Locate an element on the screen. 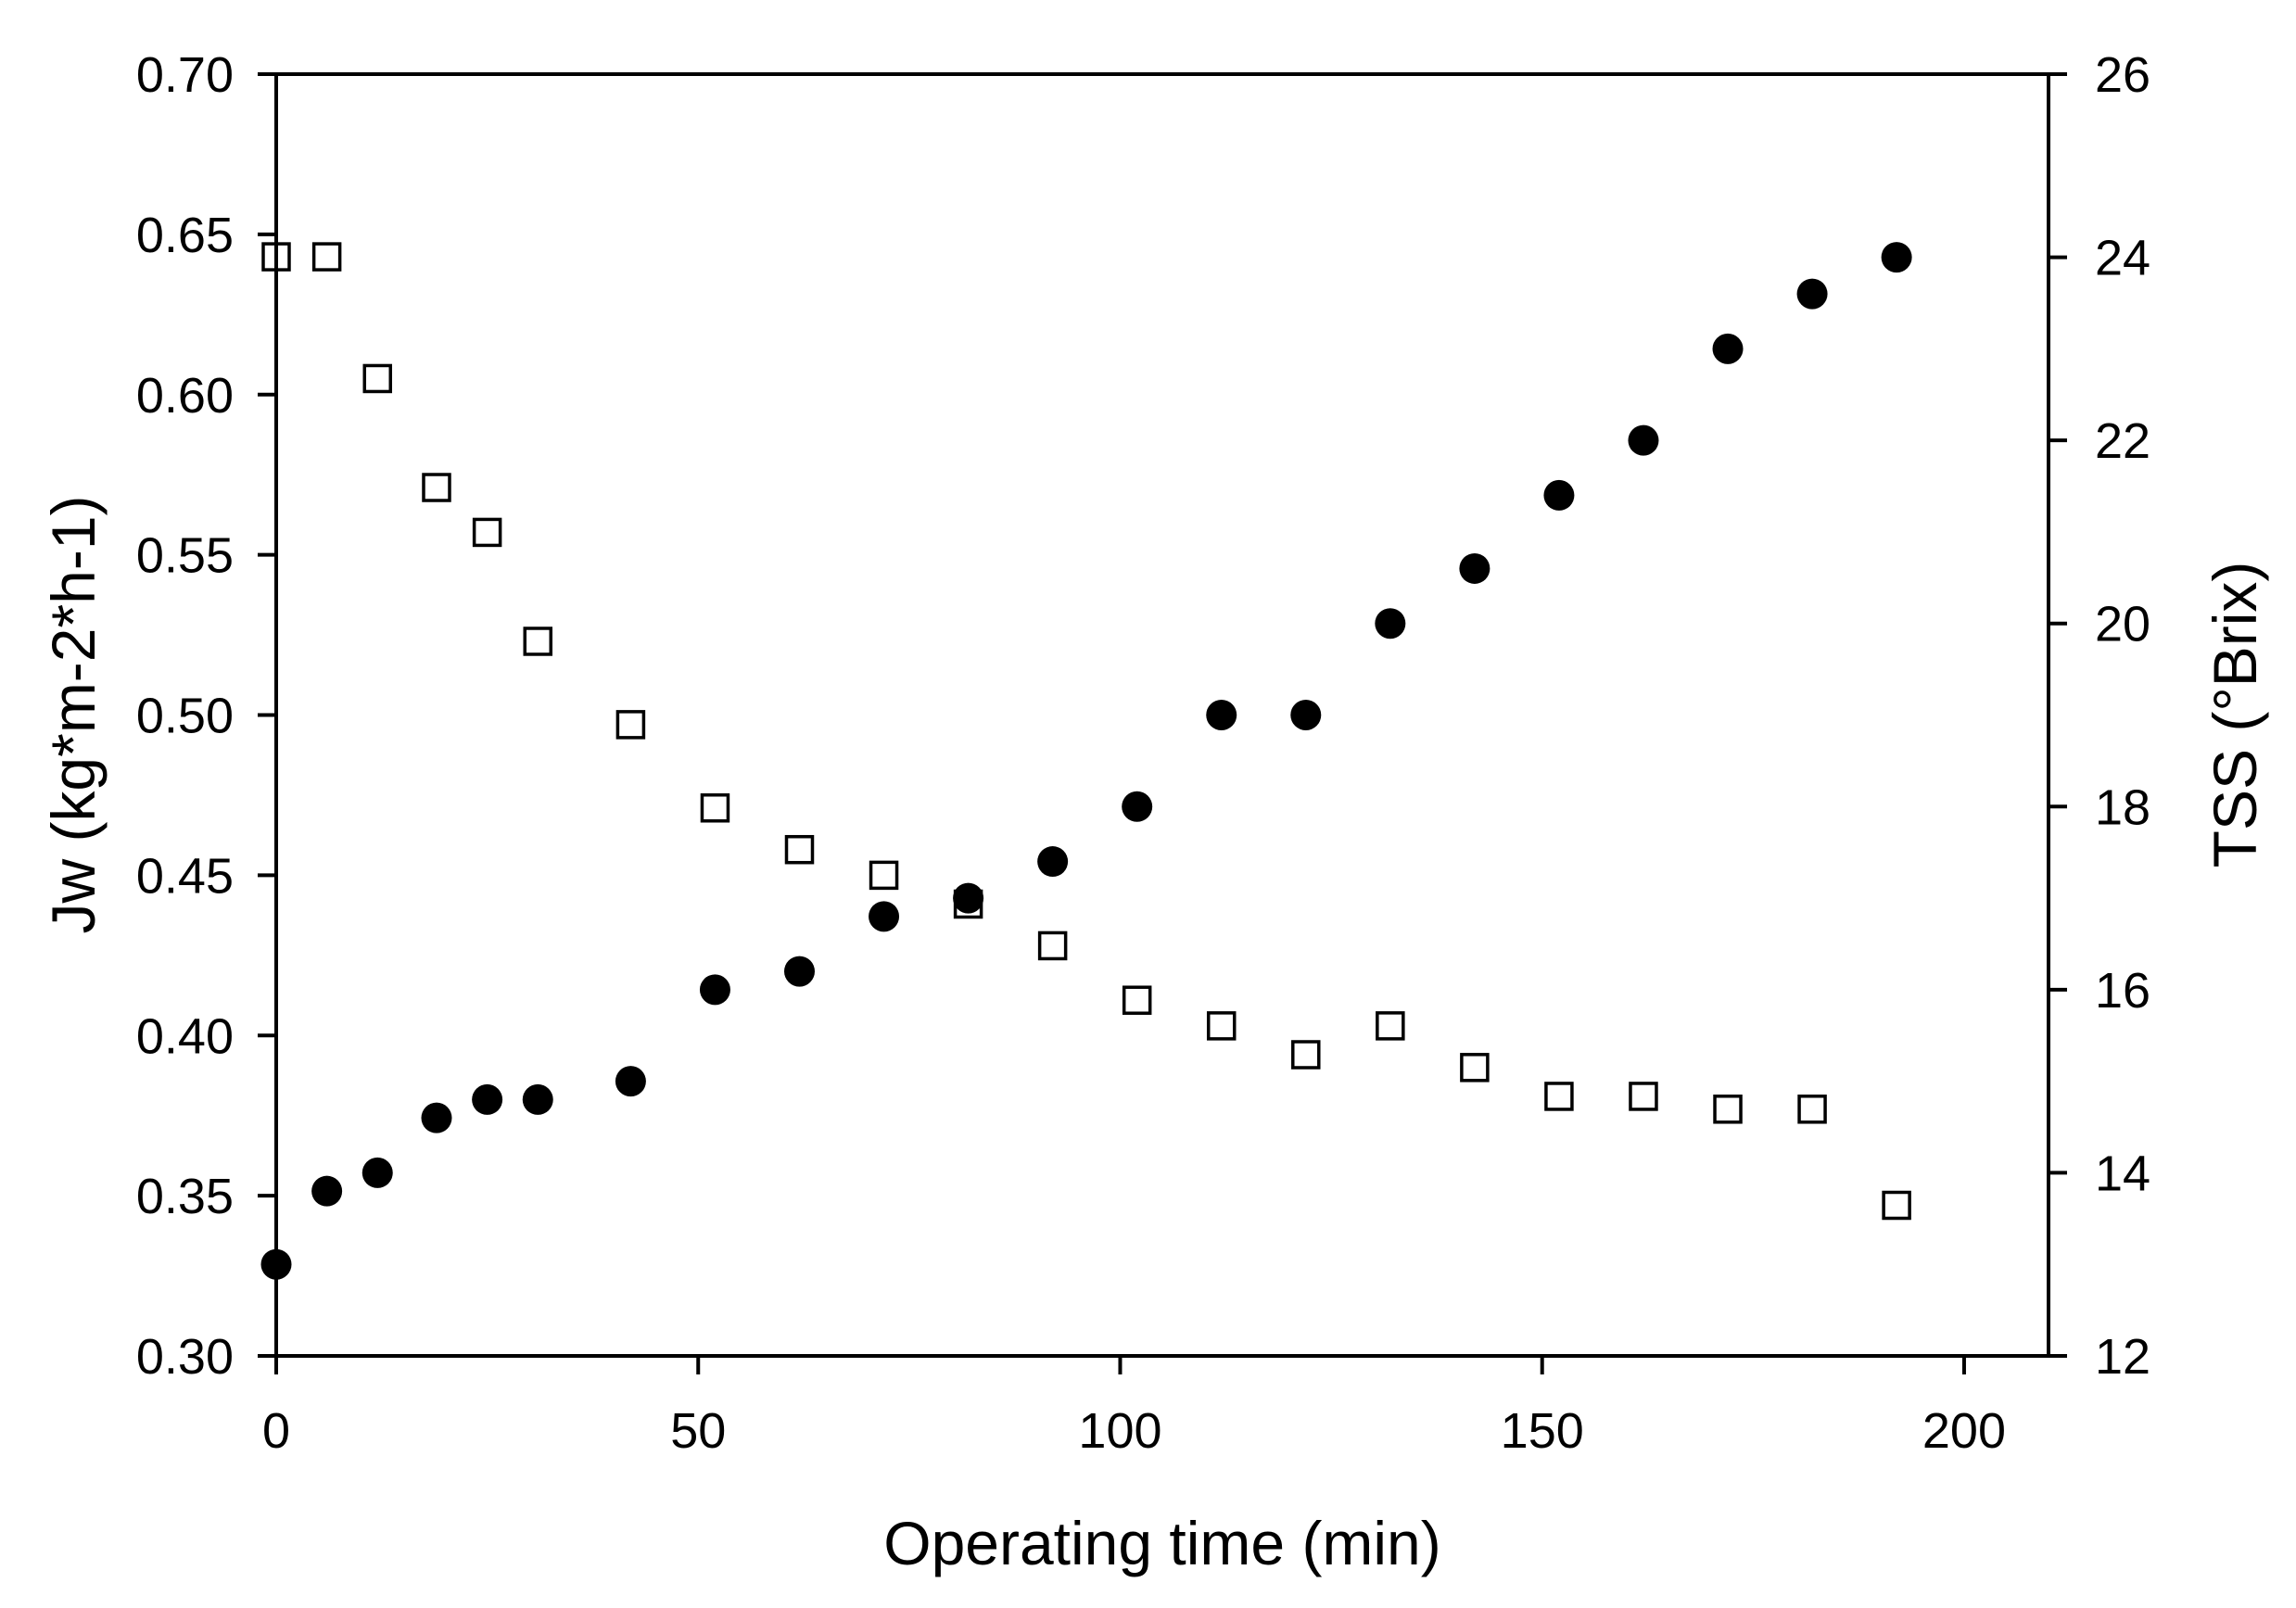 The image size is (2296, 1608). y-right-tick-label: 24 is located at coordinates (2122, 259).